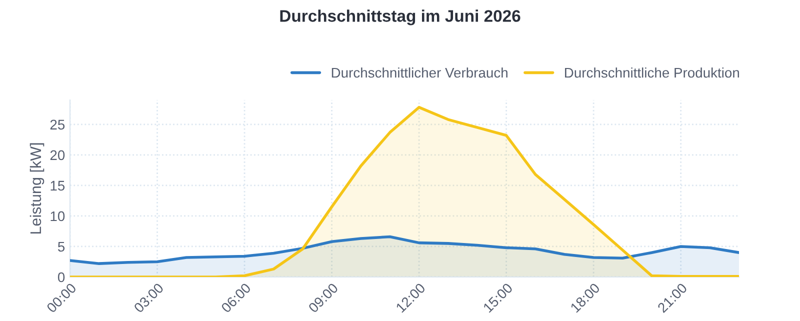 The image size is (800, 321). What do you see at coordinates (37, 188) in the screenshot?
I see `y-axis-title: Leistung [kW]` at bounding box center [37, 188].